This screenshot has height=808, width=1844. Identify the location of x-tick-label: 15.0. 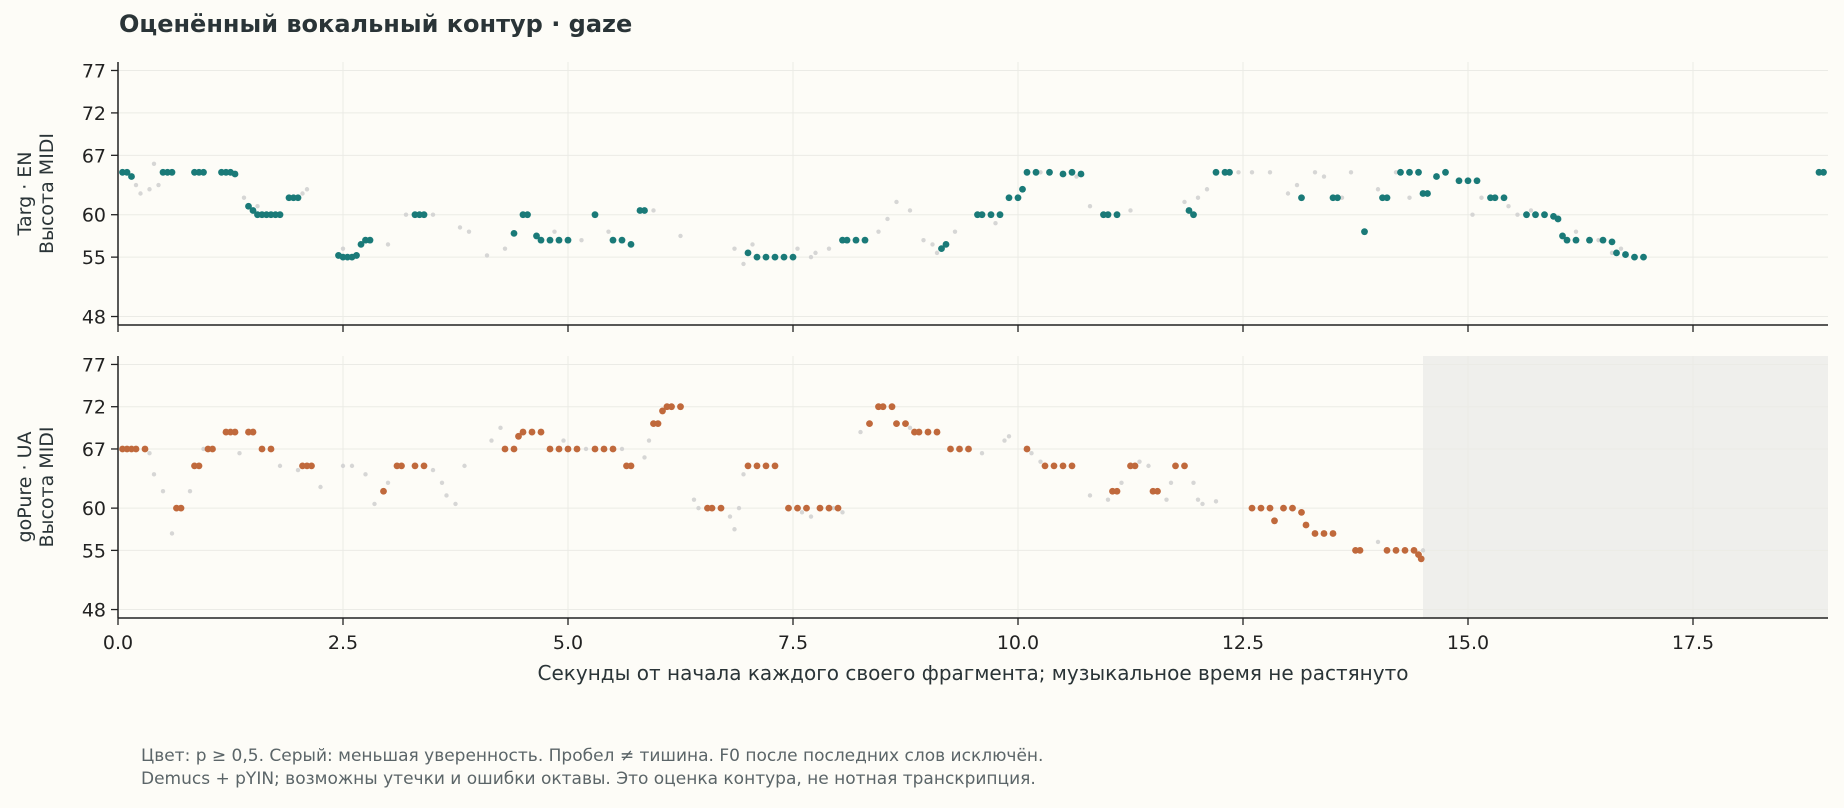
(1468, 643).